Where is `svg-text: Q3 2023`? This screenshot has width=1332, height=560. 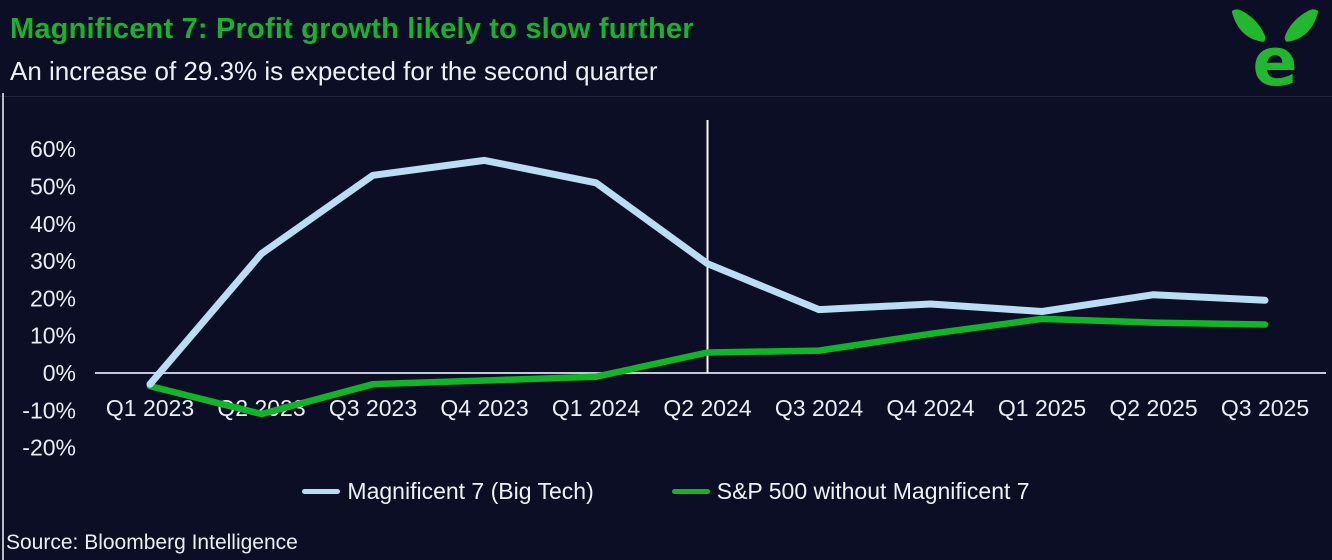
svg-text: Q3 2023 is located at coordinates (373, 408).